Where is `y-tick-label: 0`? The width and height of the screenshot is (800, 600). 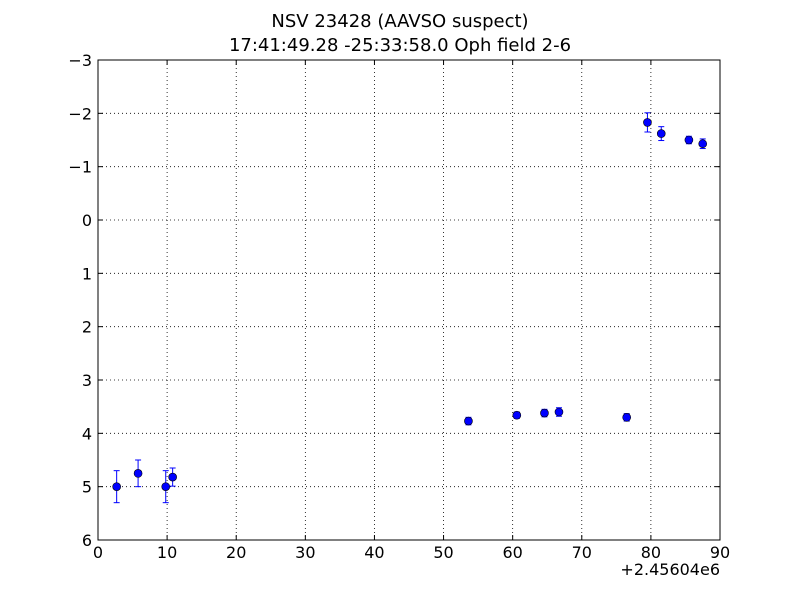 y-tick-label: 0 is located at coordinates (87, 220).